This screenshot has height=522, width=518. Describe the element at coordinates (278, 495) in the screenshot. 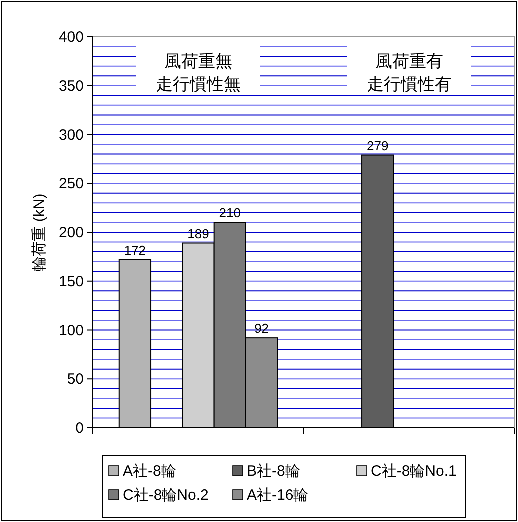

I see `legend-label: A社-16輪` at that location.